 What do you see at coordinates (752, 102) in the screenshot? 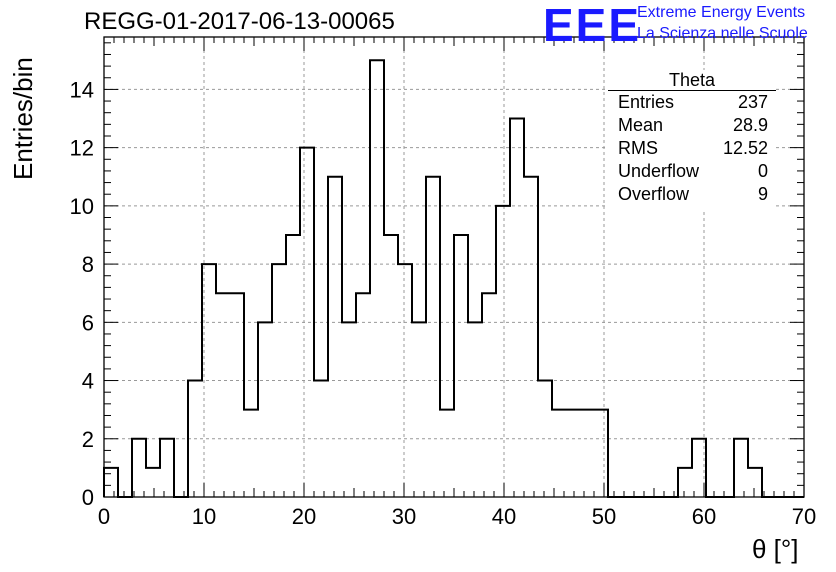
I see `stat-value: 237` at bounding box center [752, 102].